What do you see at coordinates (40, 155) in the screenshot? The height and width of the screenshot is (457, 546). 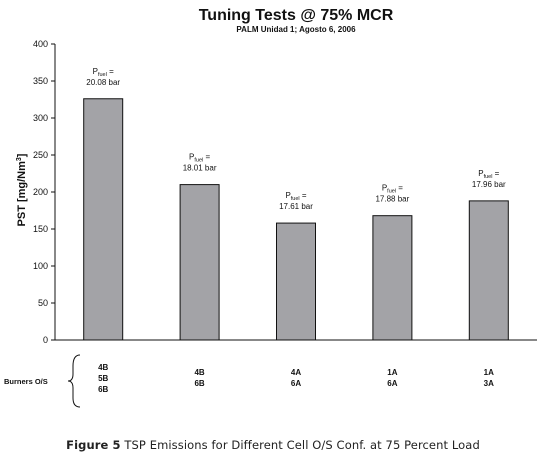 I see `y-tick-label: 250` at bounding box center [40, 155].